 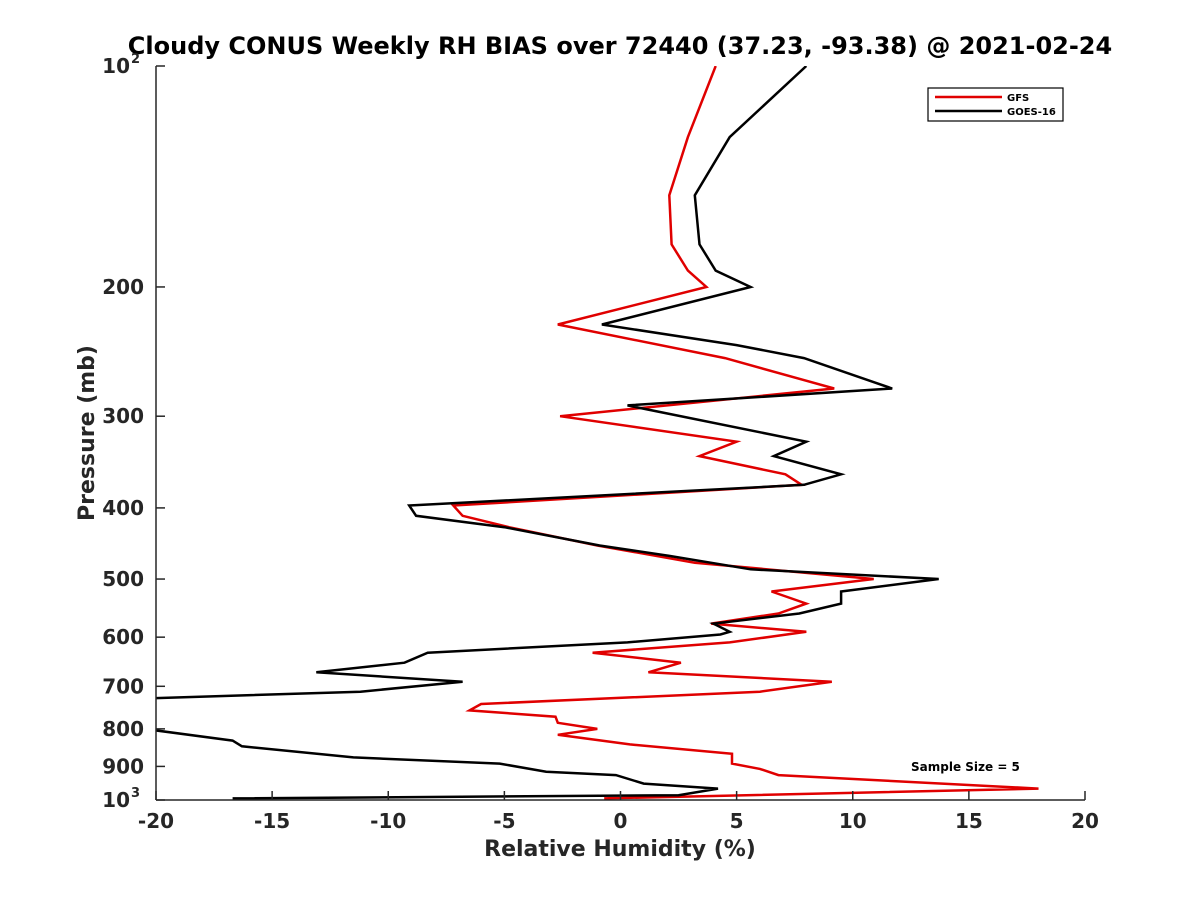 What do you see at coordinates (123, 287) in the screenshot?
I see `y-tick-label: 200` at bounding box center [123, 287].